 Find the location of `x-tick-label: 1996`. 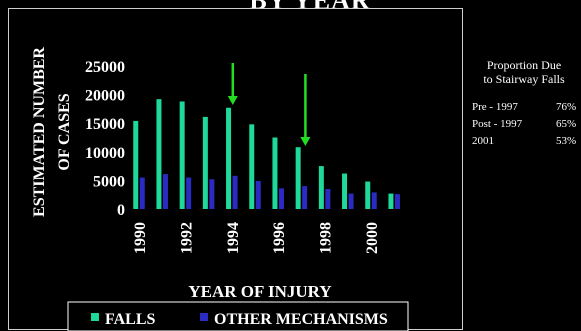

x-tick-label: 1996 is located at coordinates (279, 238).